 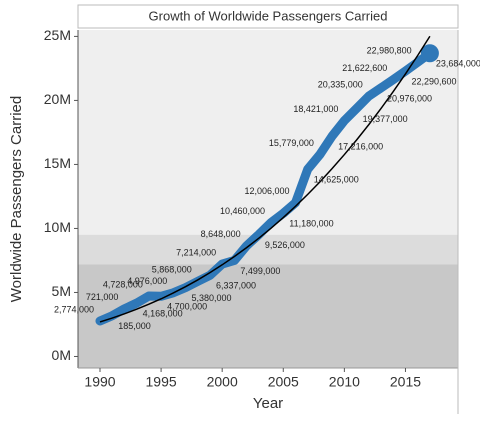 What do you see at coordinates (57, 35) in the screenshot?
I see `y-tick-label: 25M` at bounding box center [57, 35].